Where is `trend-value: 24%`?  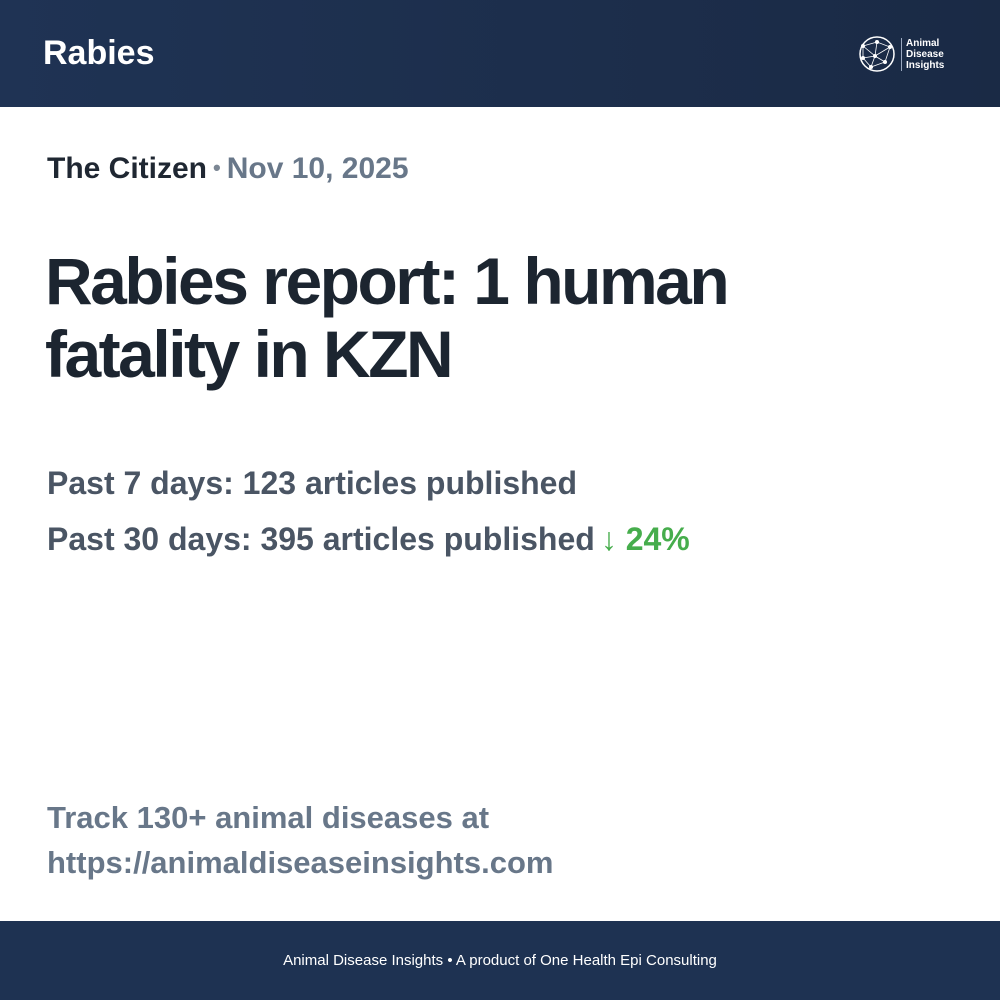
trend-value: 24% is located at coordinates (657, 539).